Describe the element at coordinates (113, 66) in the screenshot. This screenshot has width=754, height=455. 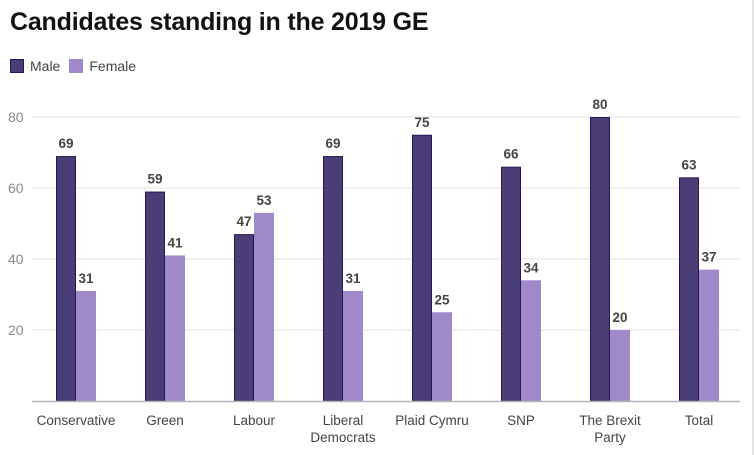
I see `legend-label-female: Female` at that location.